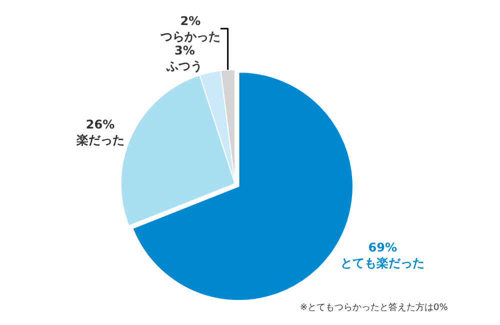  I want to click on slice-label: つらかった, so click(189, 36).